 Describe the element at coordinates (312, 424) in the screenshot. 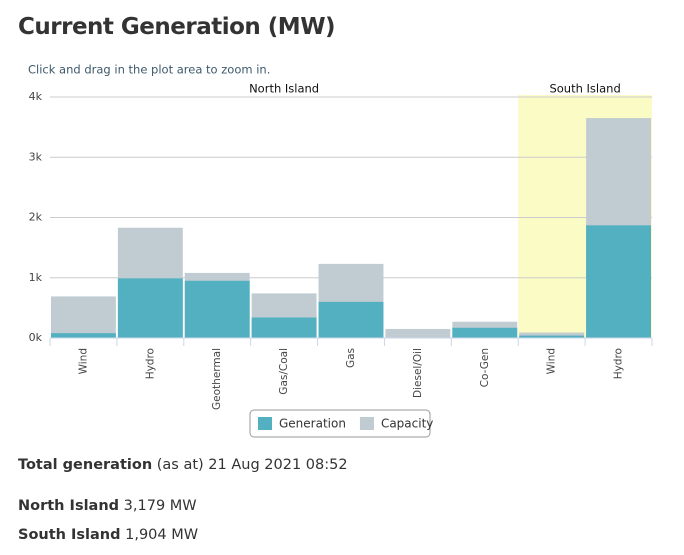

I see `legend-label: Generation` at that location.